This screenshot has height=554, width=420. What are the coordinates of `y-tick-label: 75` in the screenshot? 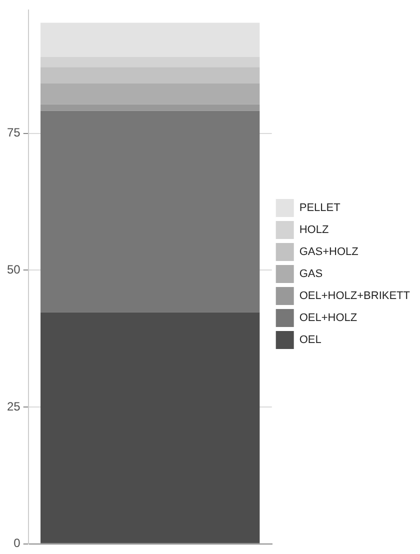 It's located at (13, 133).